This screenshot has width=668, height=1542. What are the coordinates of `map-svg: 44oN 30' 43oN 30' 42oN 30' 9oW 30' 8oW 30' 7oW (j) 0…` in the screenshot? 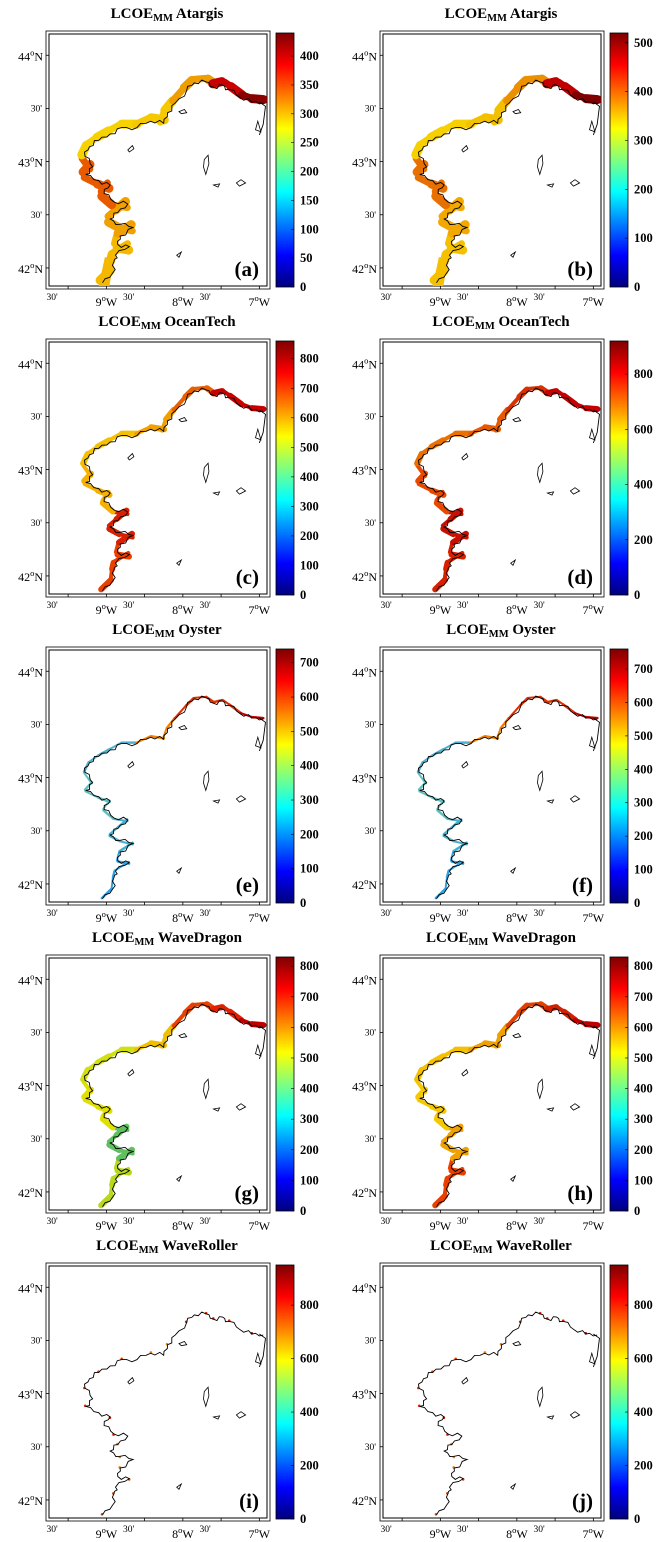 It's located at (502, 1401).